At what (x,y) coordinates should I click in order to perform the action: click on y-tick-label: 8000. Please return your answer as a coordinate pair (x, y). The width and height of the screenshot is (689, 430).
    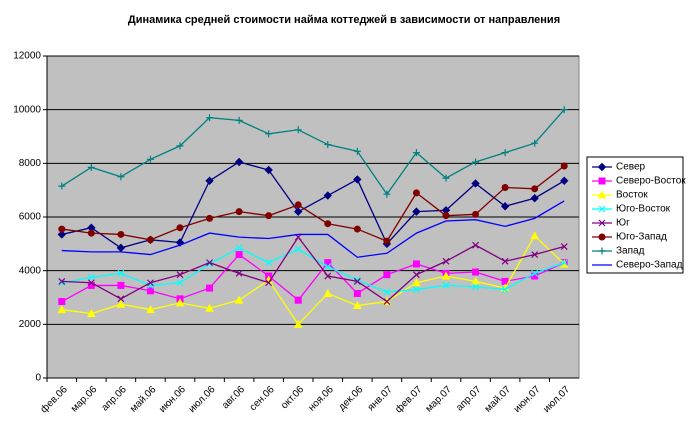
    Looking at the image, I should click on (30, 163).